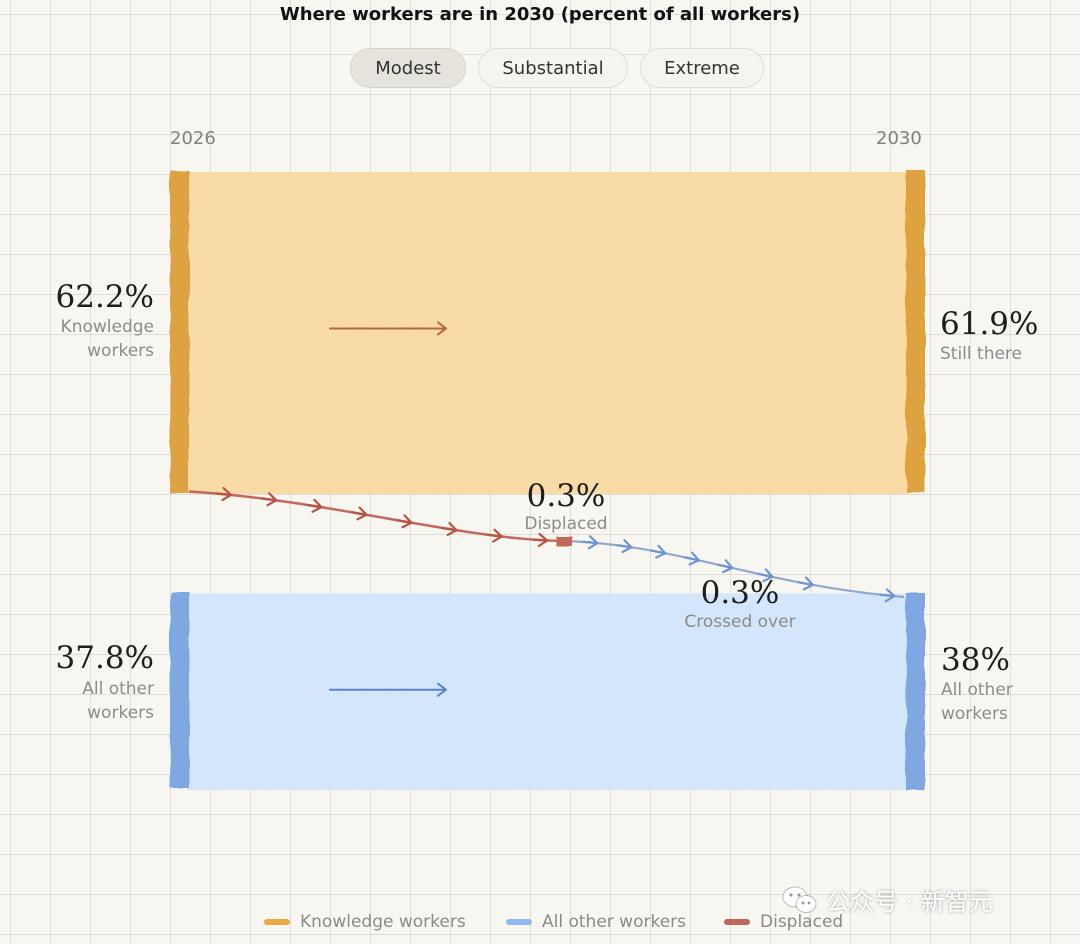 This screenshot has width=1080, height=944. Describe the element at coordinates (104, 297) in the screenshot. I see `knowledge-2026-value: 62.2%` at that location.